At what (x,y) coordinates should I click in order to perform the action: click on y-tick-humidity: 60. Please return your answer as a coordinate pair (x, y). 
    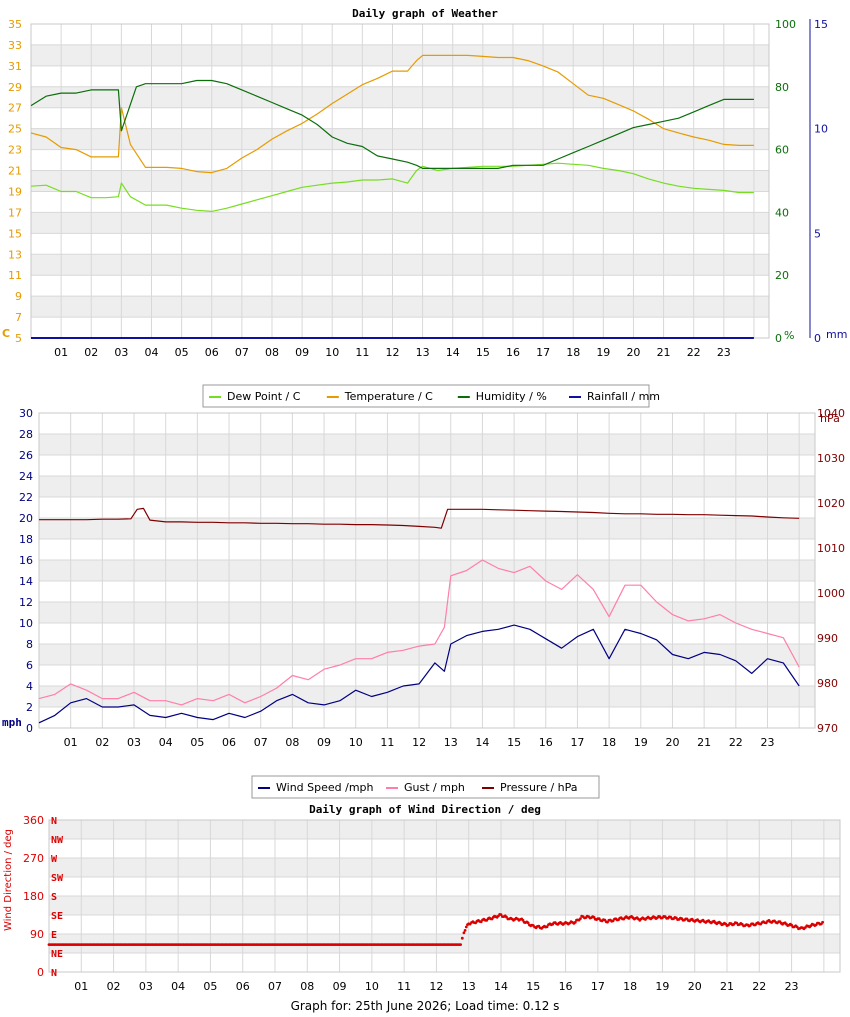
    Looking at the image, I should click on (782, 150).